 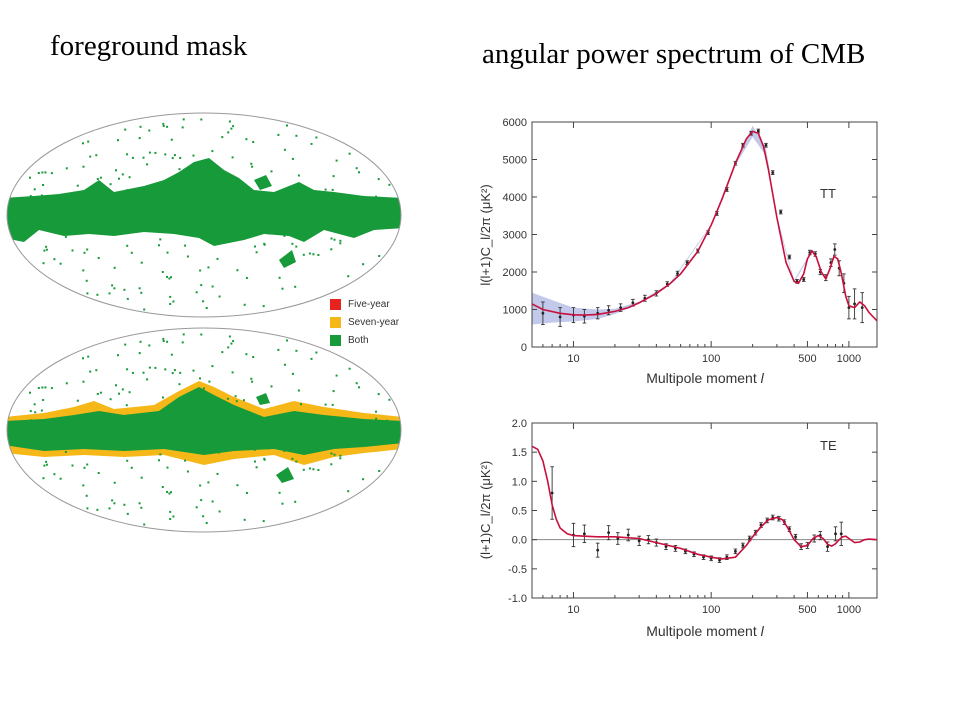 I want to click on x-tick-label: 100, so click(x=711, y=359).